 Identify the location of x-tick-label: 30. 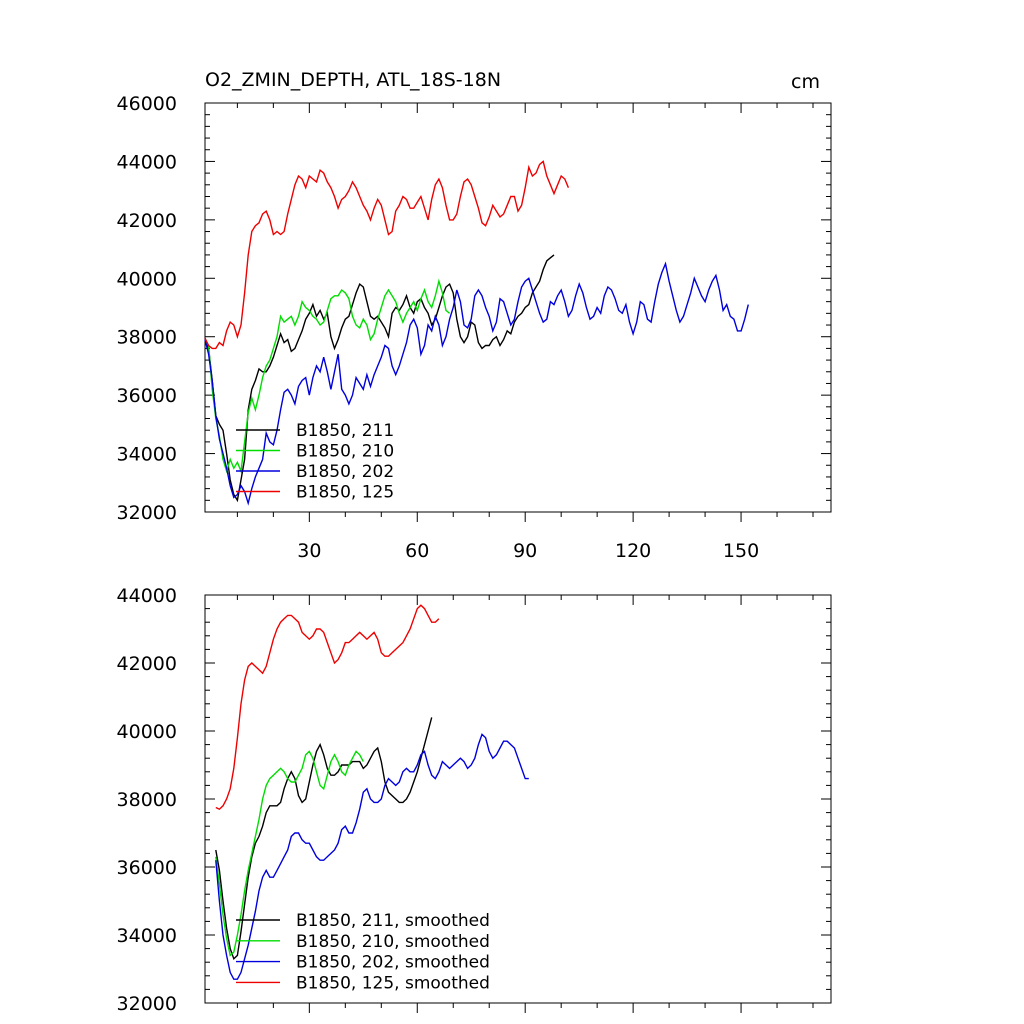
(309, 551).